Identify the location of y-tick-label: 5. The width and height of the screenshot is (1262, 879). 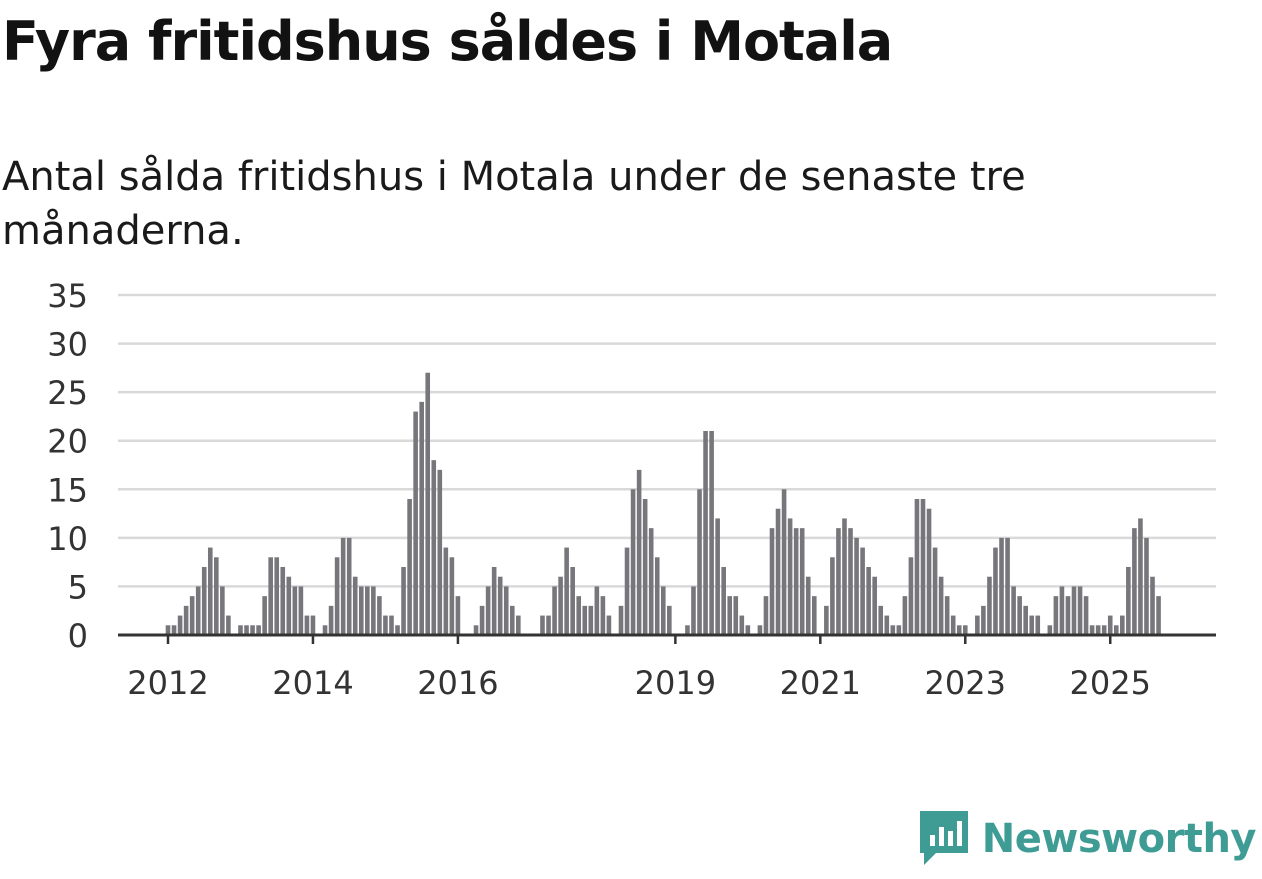
(78, 587).